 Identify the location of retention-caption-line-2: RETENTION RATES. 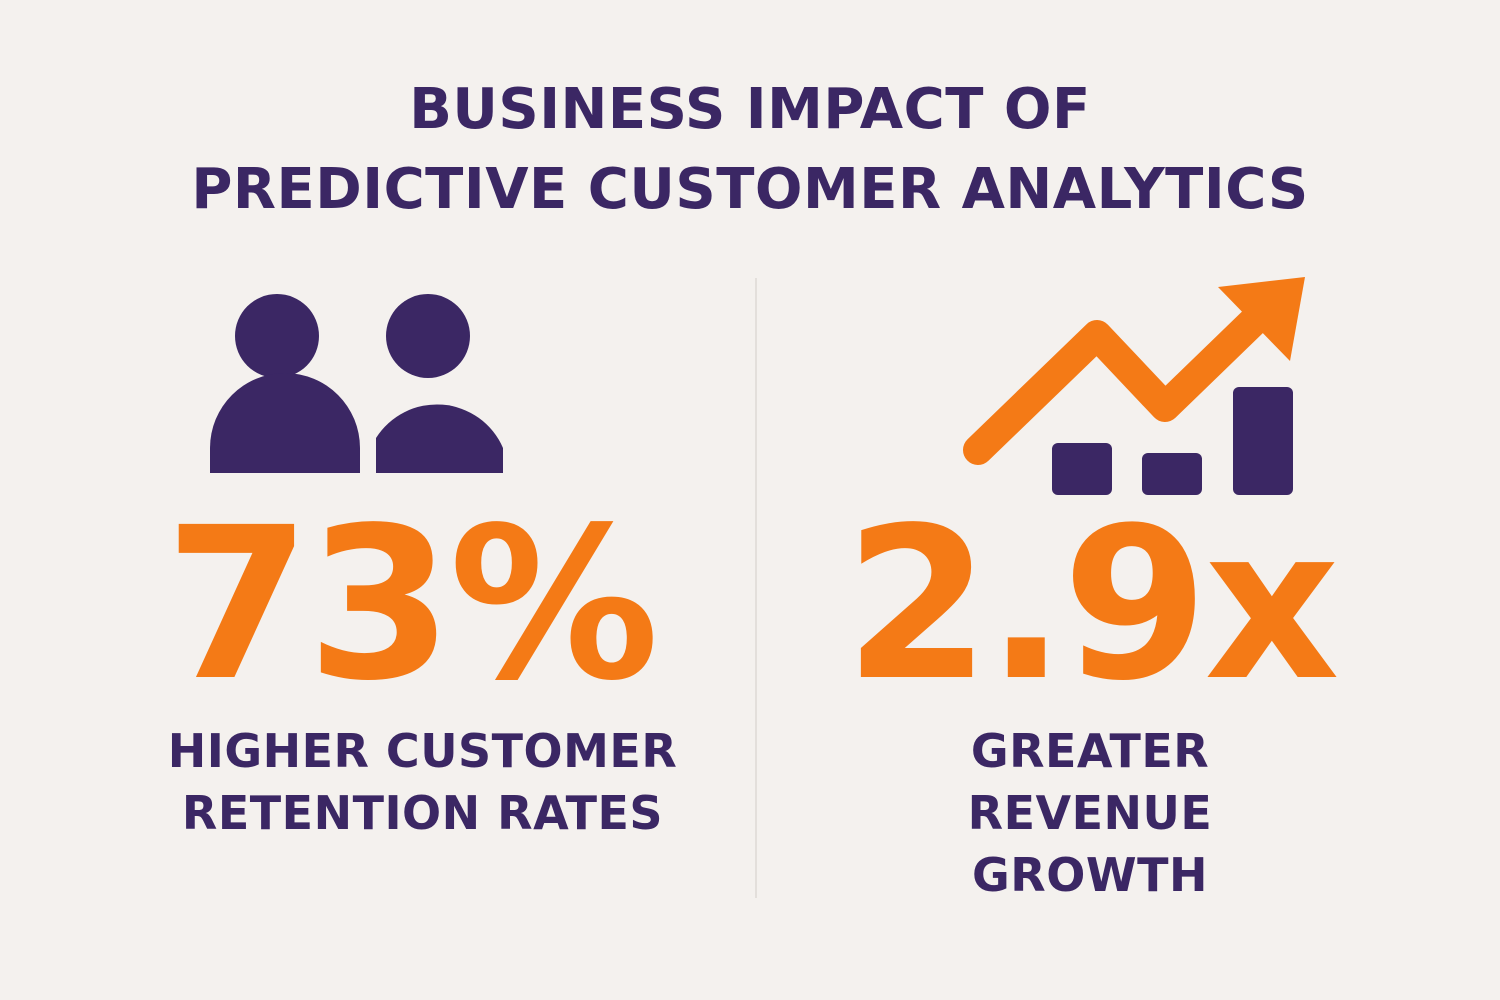
(422, 813).